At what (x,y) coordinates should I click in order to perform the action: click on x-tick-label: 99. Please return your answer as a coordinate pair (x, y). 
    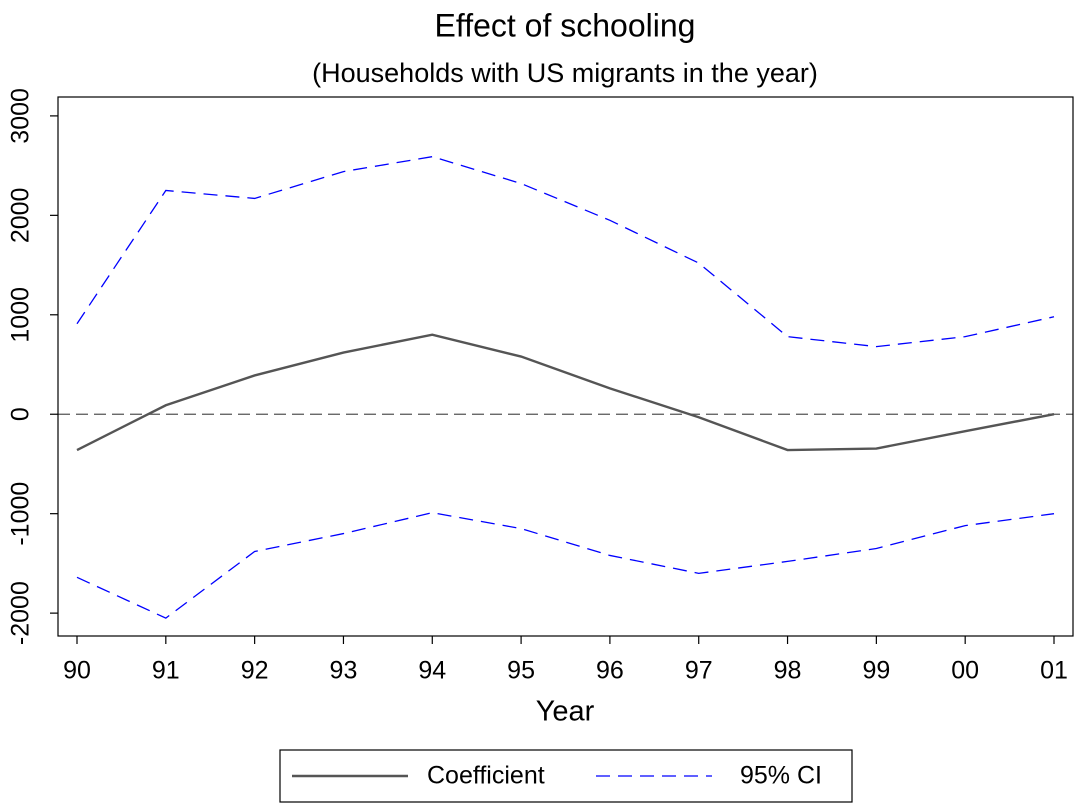
    Looking at the image, I should click on (876, 671).